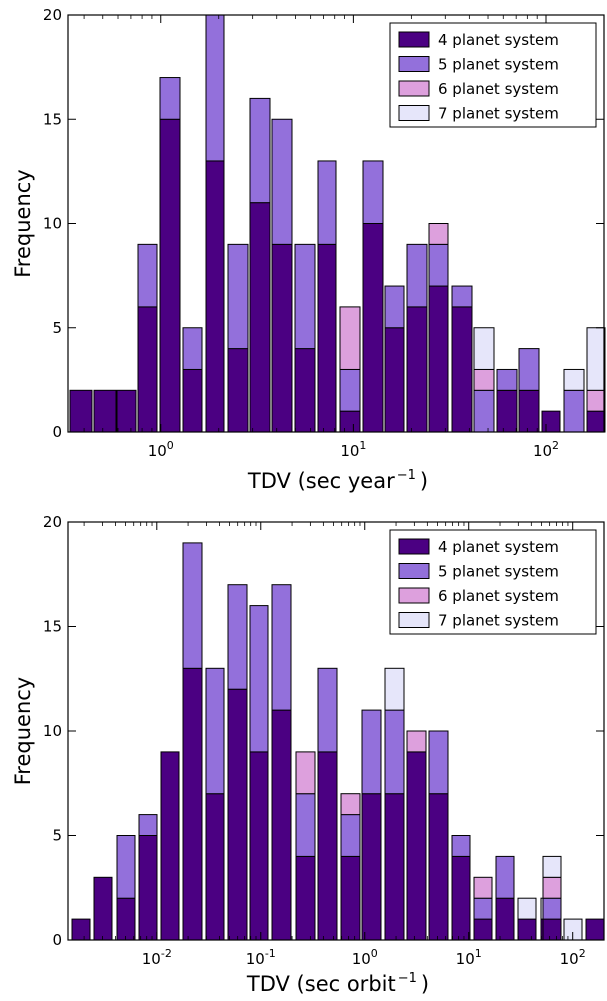 This screenshot has height=1001, width=607. I want to click on legend-swatch-7-planet, so click(414, 113).